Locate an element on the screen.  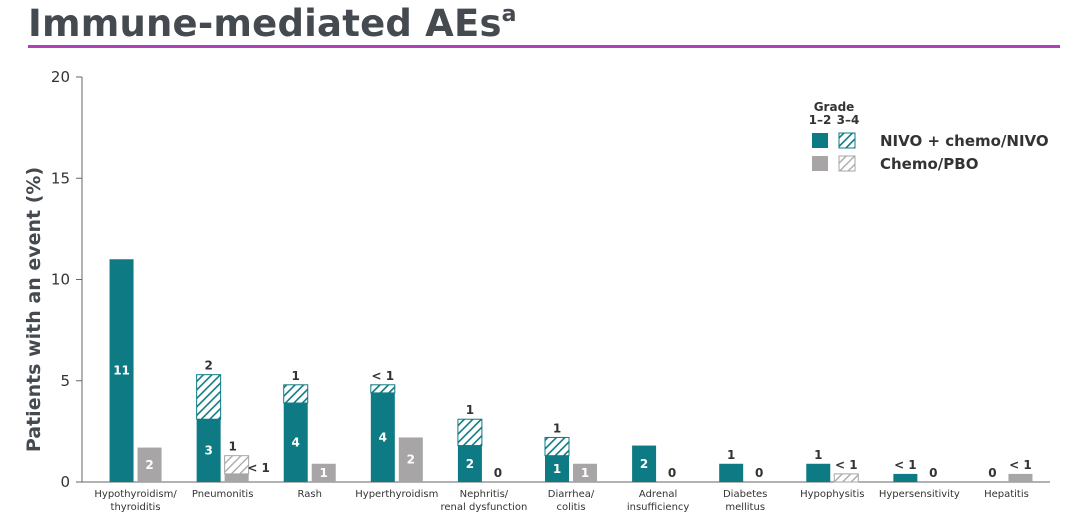
data-label-chemo-grade34: 1 is located at coordinates (232, 447).